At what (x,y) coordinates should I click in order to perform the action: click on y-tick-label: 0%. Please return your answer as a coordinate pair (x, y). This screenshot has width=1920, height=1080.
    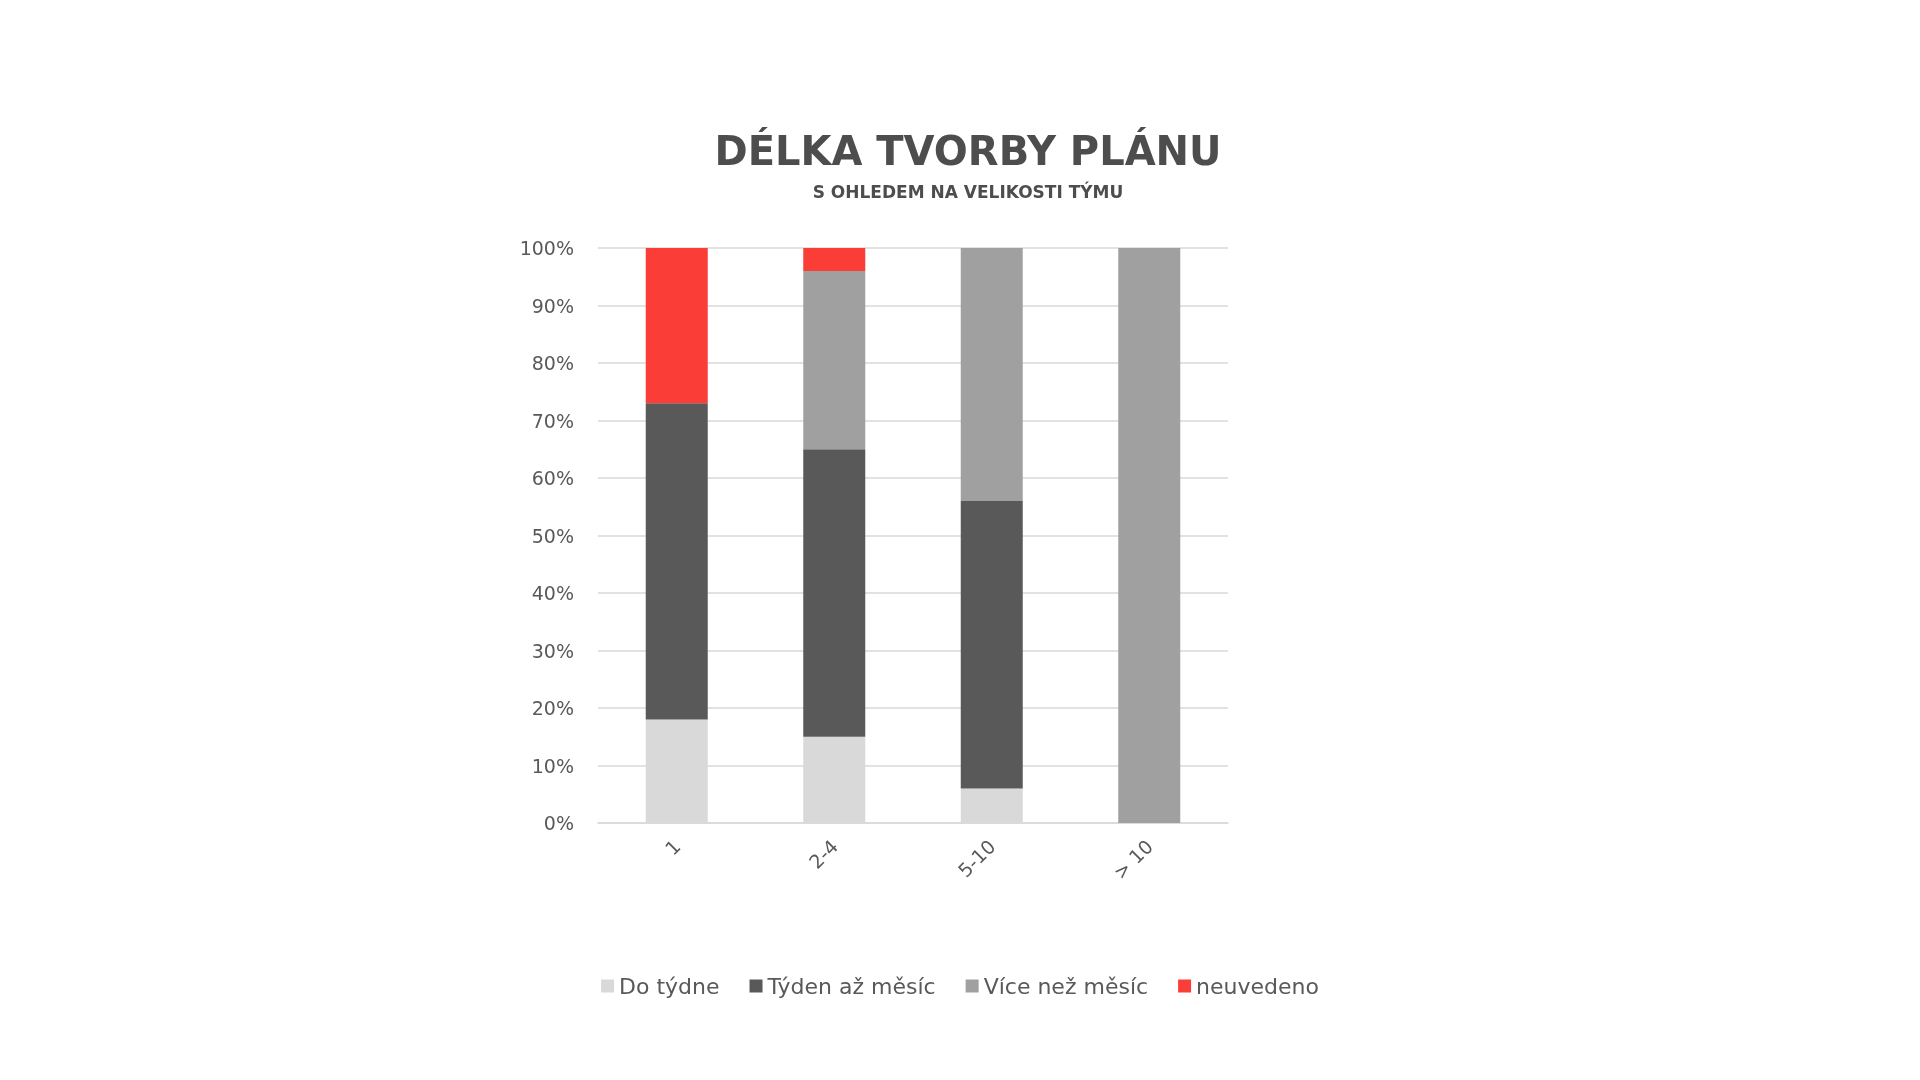
    Looking at the image, I should click on (558, 823).